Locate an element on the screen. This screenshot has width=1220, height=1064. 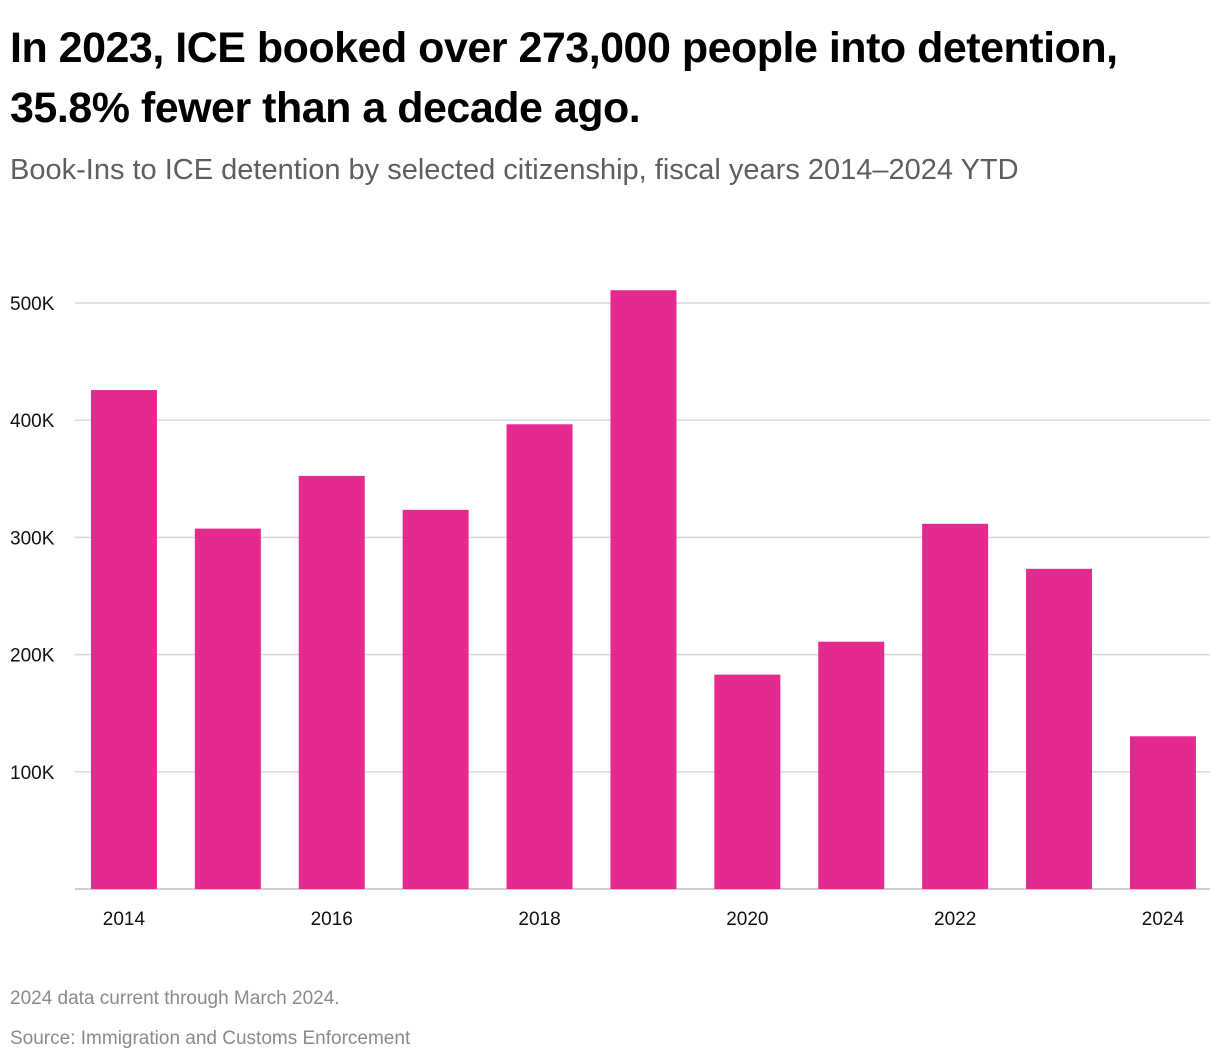
y-tick-label: 500K is located at coordinates (32, 304).